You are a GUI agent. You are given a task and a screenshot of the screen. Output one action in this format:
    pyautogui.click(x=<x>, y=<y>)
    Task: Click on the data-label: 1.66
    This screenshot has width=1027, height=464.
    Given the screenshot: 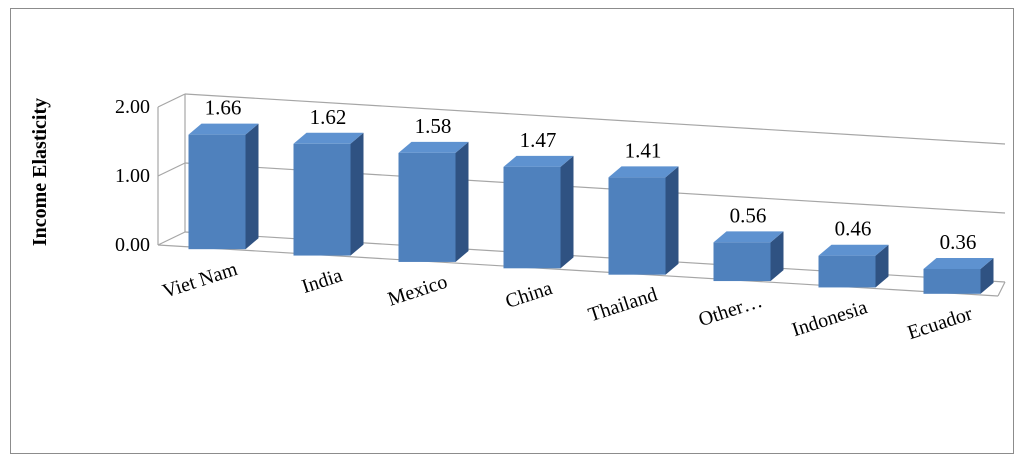 What is the action you would take?
    pyautogui.click(x=223, y=108)
    